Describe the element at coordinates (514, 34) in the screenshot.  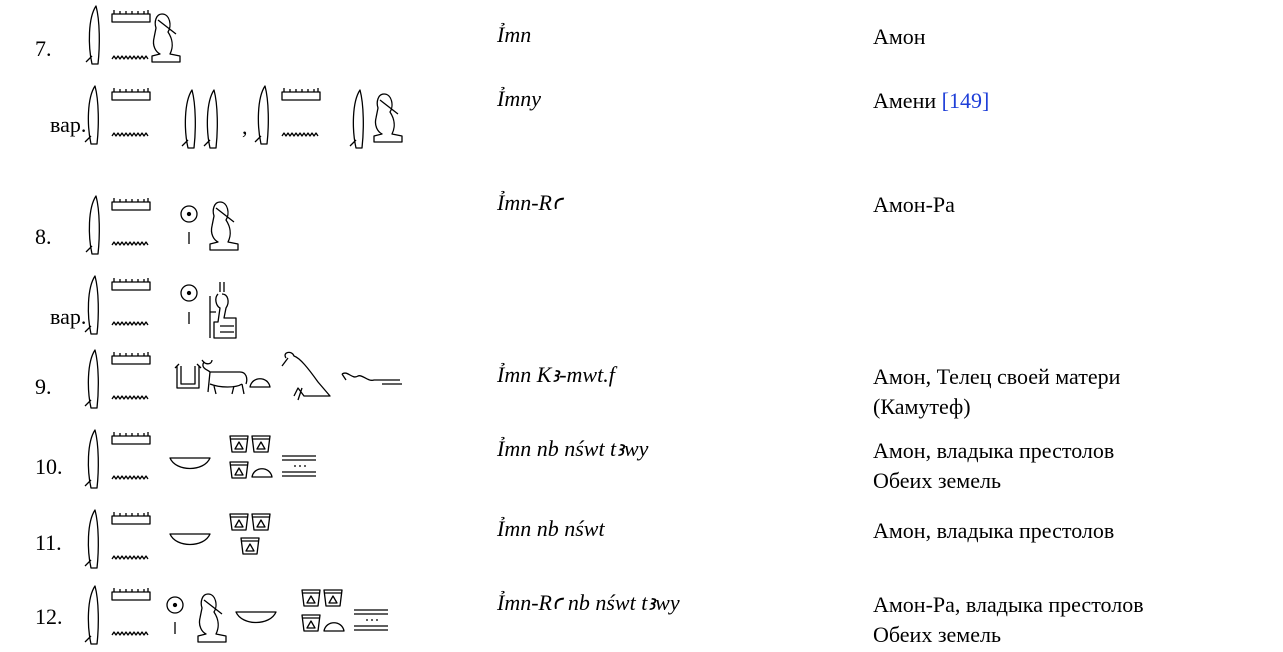
I see `transliteration: Ỉmn` at that location.